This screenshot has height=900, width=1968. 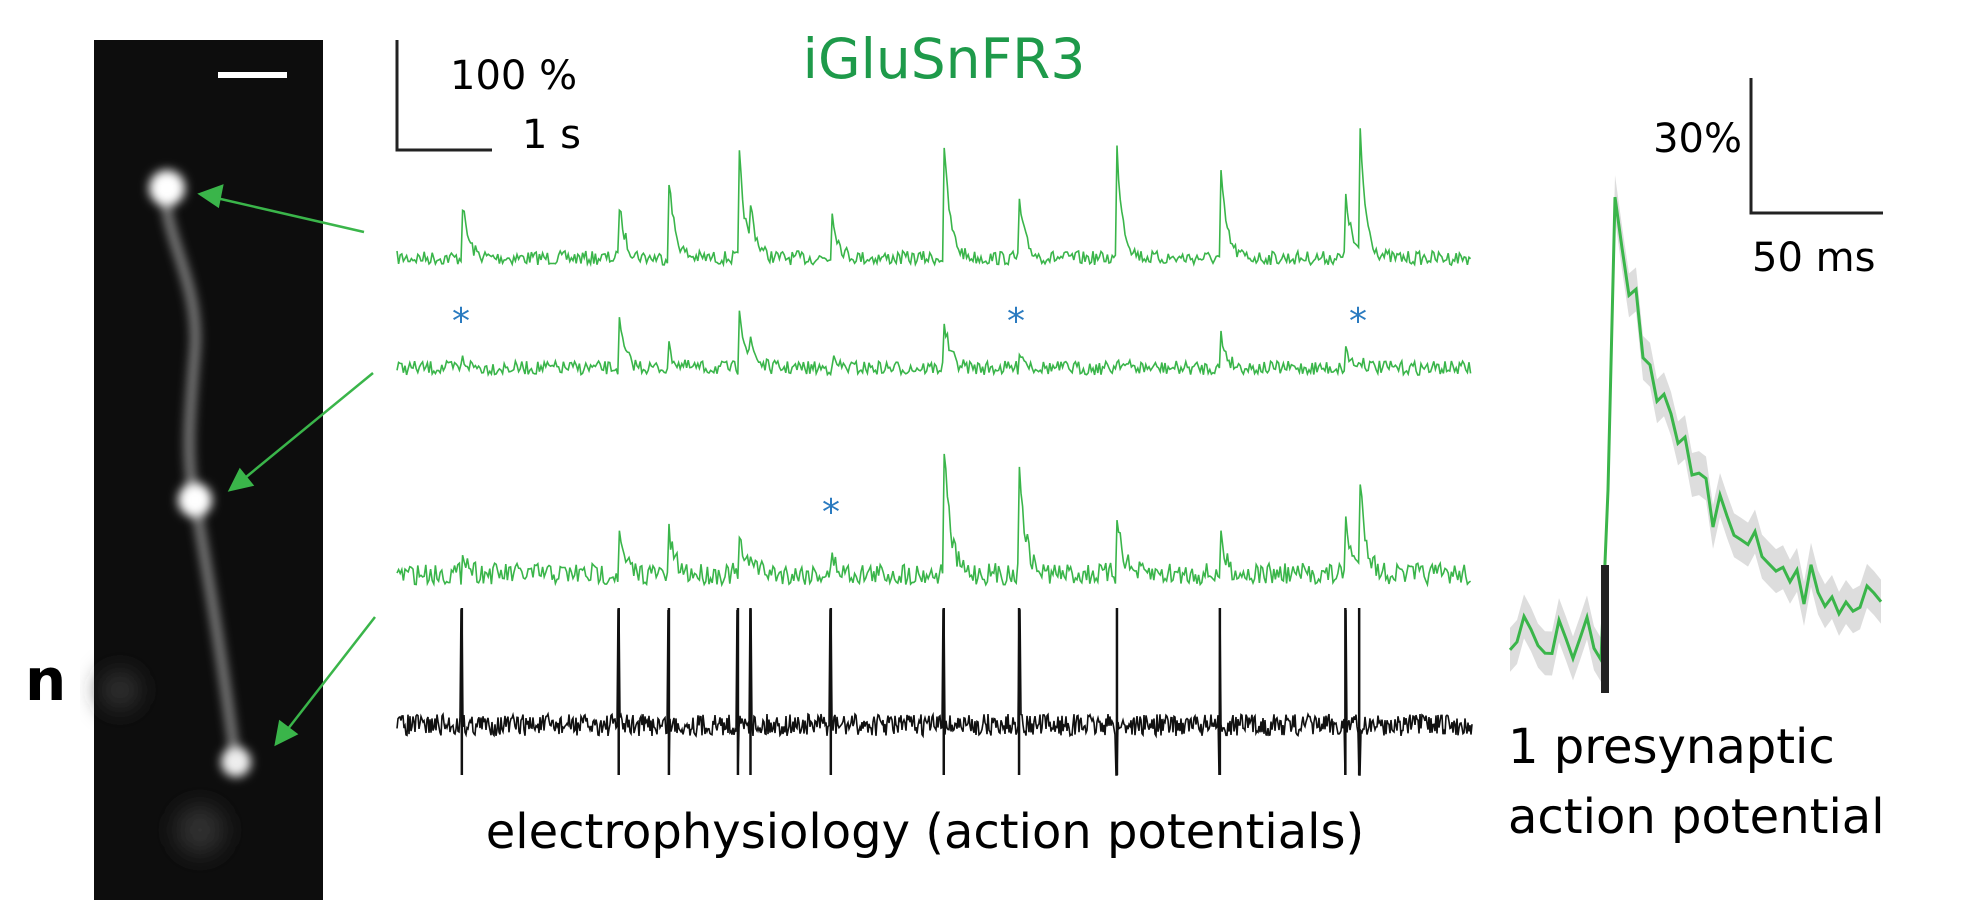 What do you see at coordinates (1605, 629) in the screenshot?
I see `stimulus-bar` at bounding box center [1605, 629].